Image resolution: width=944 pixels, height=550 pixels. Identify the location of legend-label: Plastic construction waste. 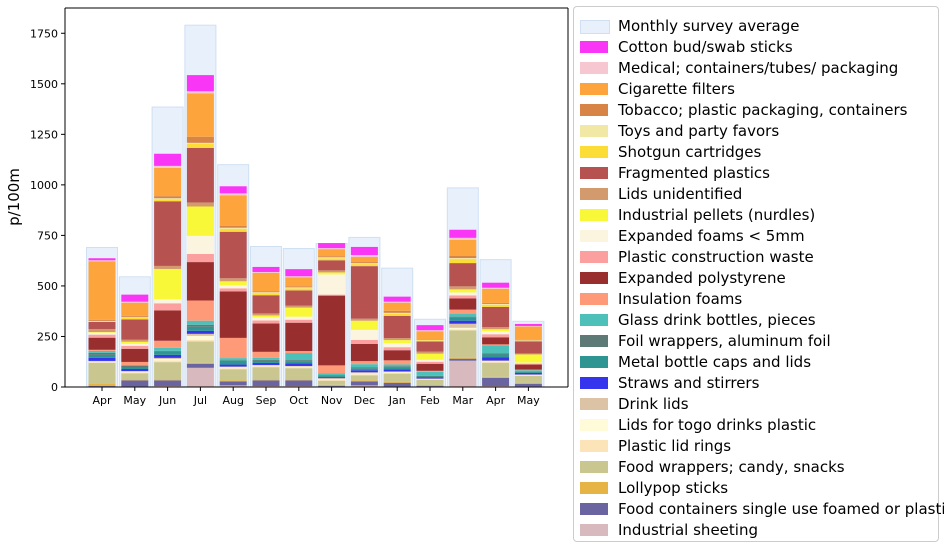
(716, 257).